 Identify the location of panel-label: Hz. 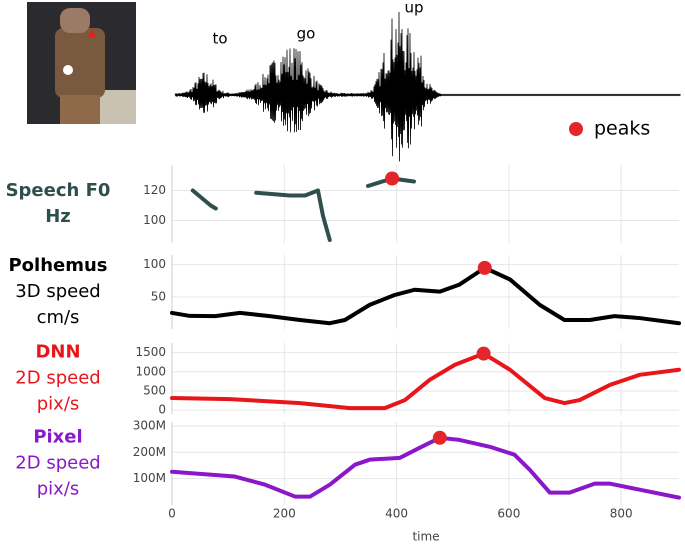
(58, 216).